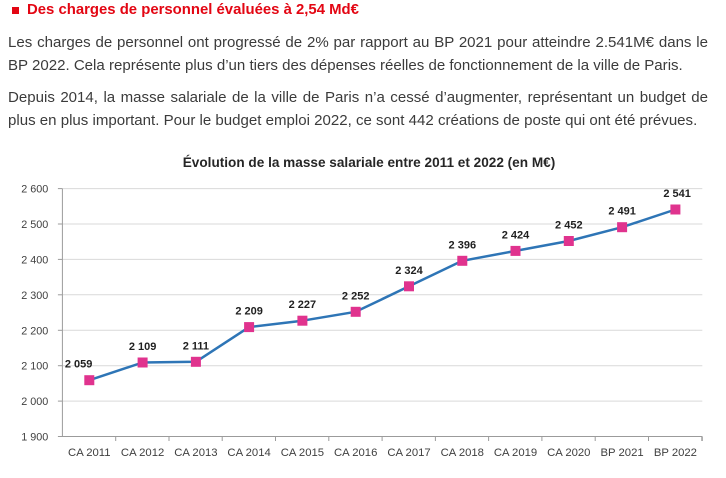 Image resolution: width=726 pixels, height=478 pixels. What do you see at coordinates (34, 296) in the screenshot?
I see `svg-text: 2 300` at bounding box center [34, 296].